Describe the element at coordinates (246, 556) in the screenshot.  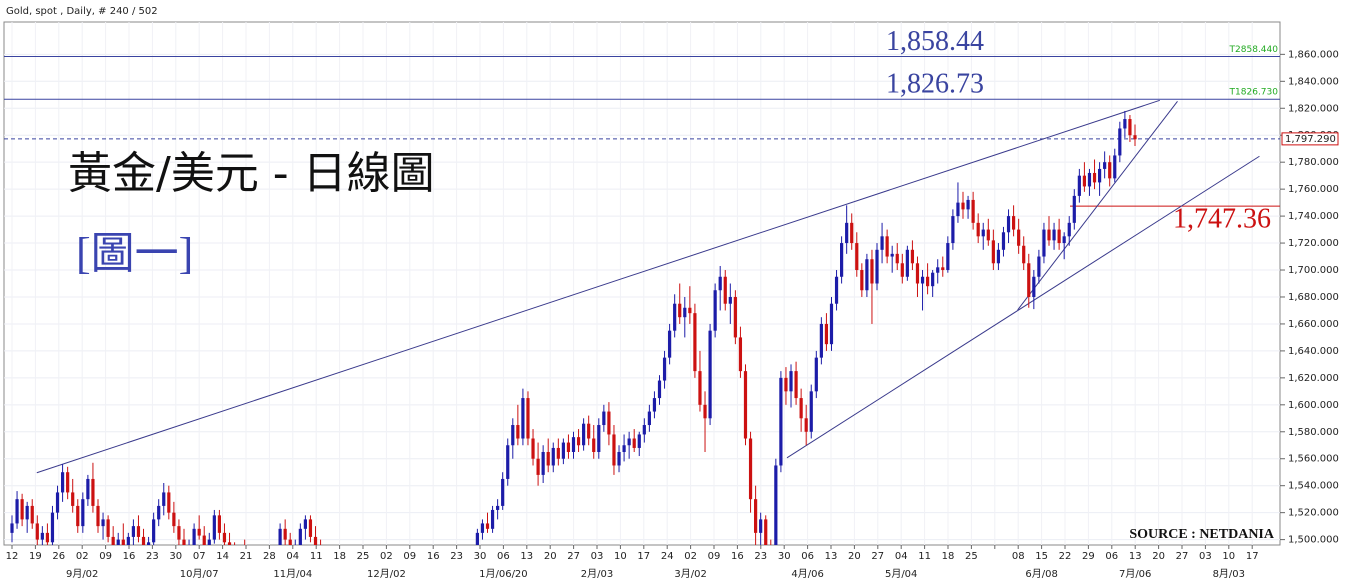
I see `x-tick-label: 21` at that location.